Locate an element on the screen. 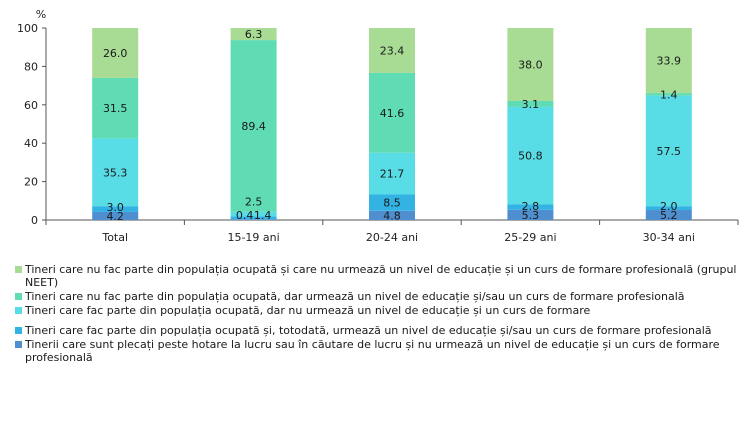 The image size is (754, 427). data-label: 5.3 is located at coordinates (531, 215).